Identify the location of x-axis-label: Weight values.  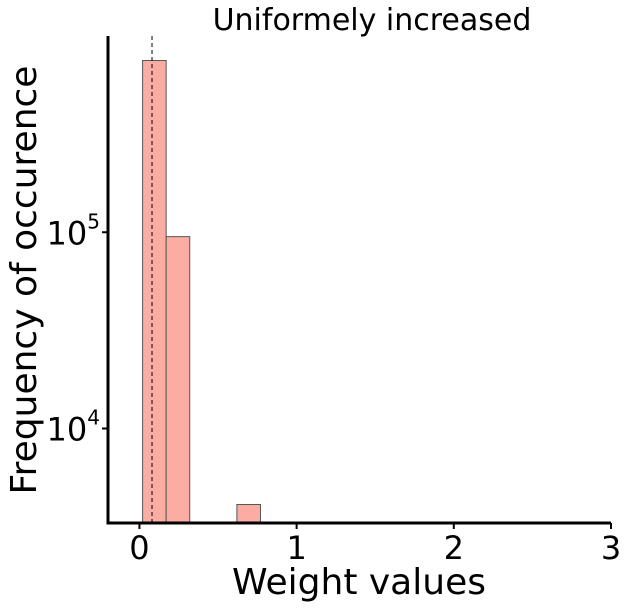
(359, 582).